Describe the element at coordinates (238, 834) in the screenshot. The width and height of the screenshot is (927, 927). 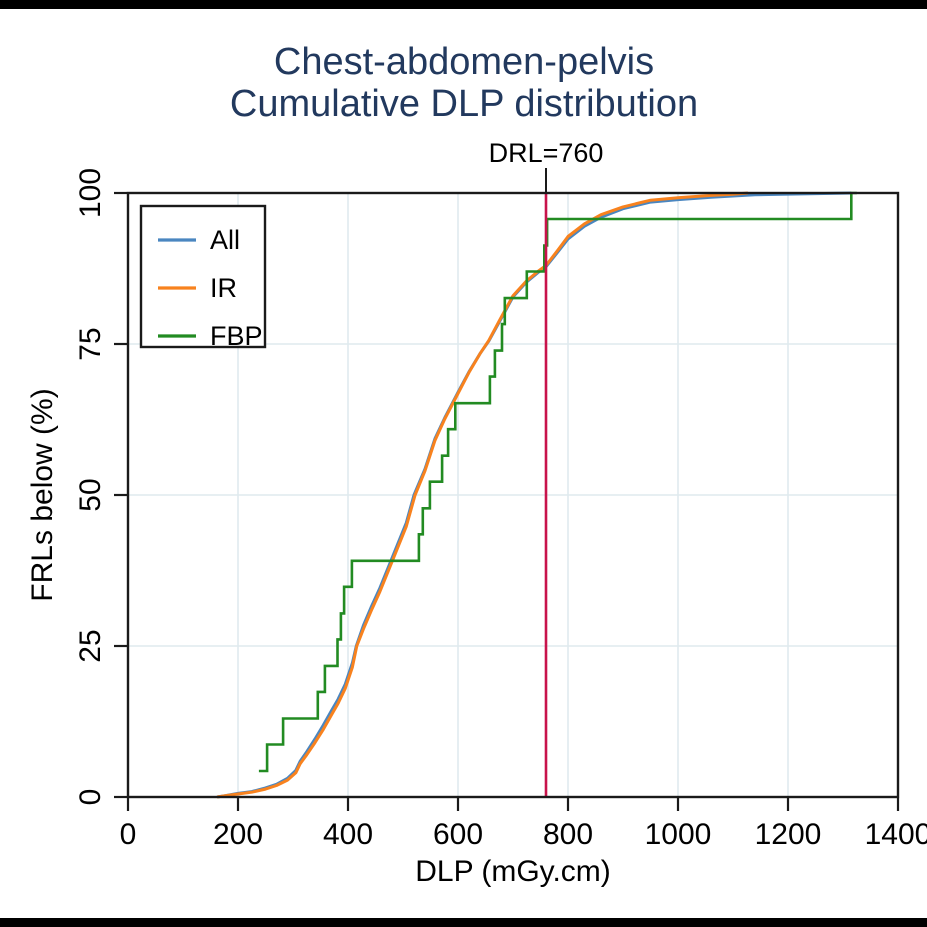
I see `x-tick-label: 200` at that location.